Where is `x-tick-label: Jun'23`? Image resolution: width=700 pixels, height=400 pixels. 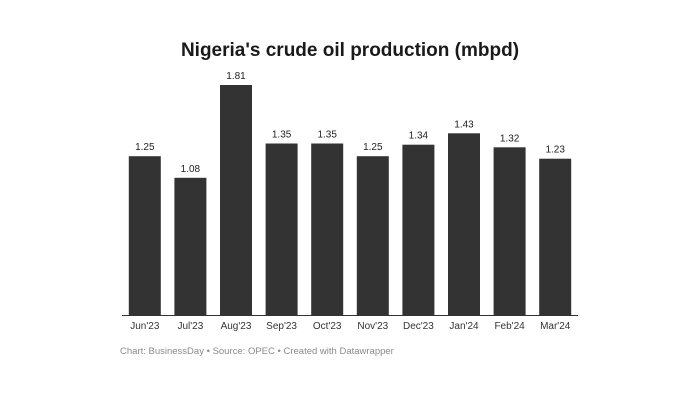
x-tick-label: Jun'23 is located at coordinates (145, 326).